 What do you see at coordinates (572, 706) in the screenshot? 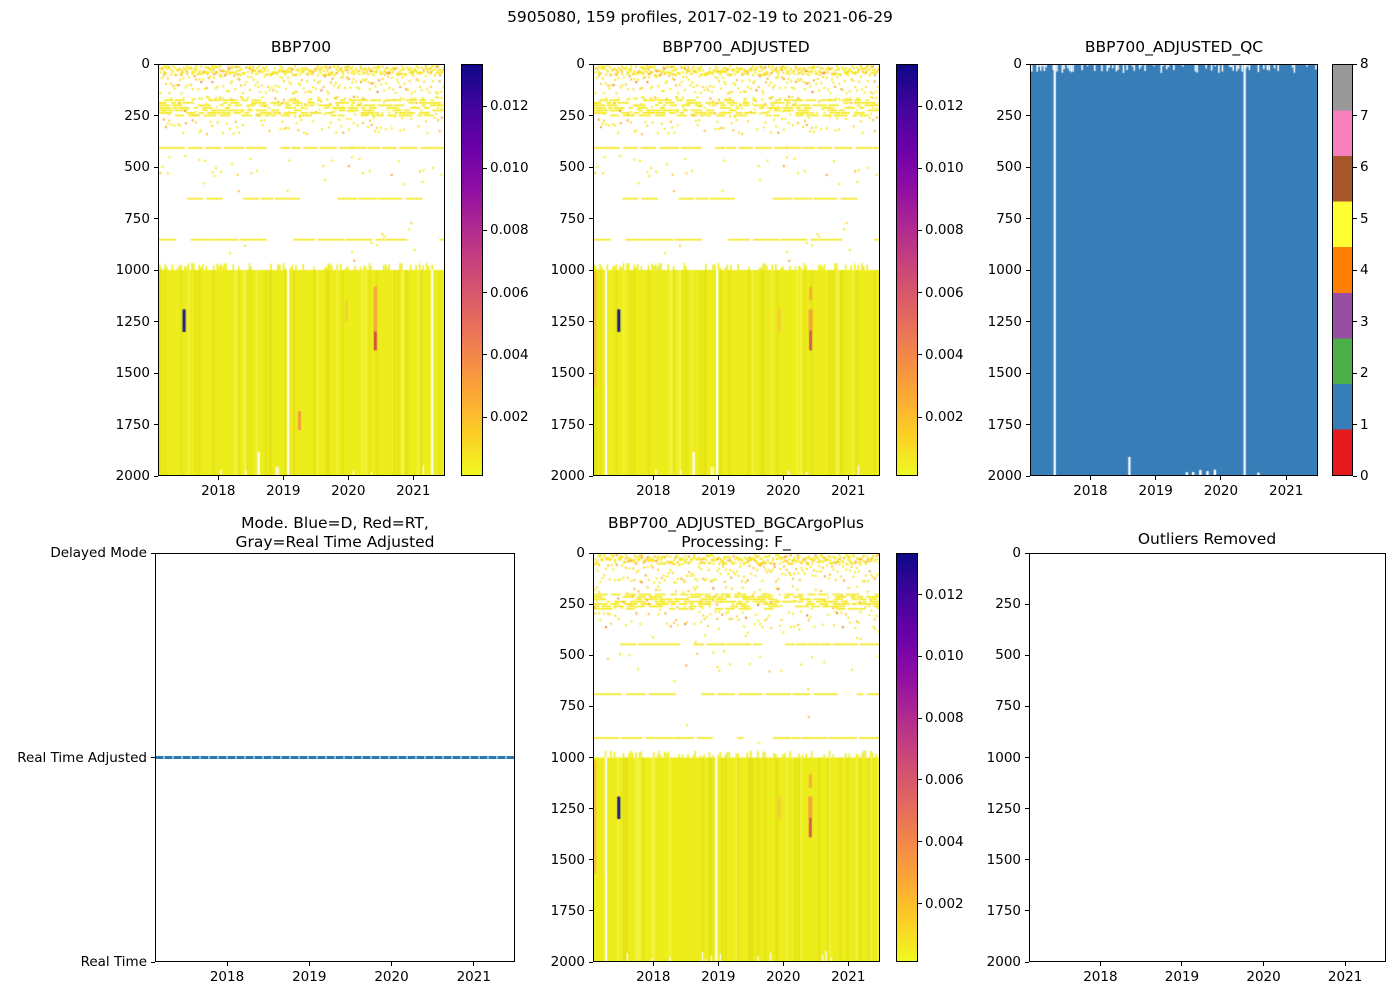
I see `y-tick-label-bbp700-adjusted-bgcargoplus: 750` at bounding box center [572, 706].